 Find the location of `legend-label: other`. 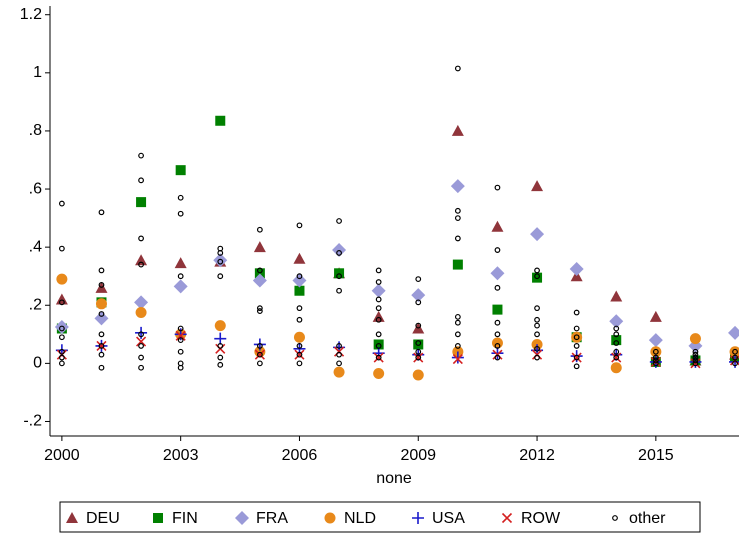

legend-label: other is located at coordinates (647, 518).